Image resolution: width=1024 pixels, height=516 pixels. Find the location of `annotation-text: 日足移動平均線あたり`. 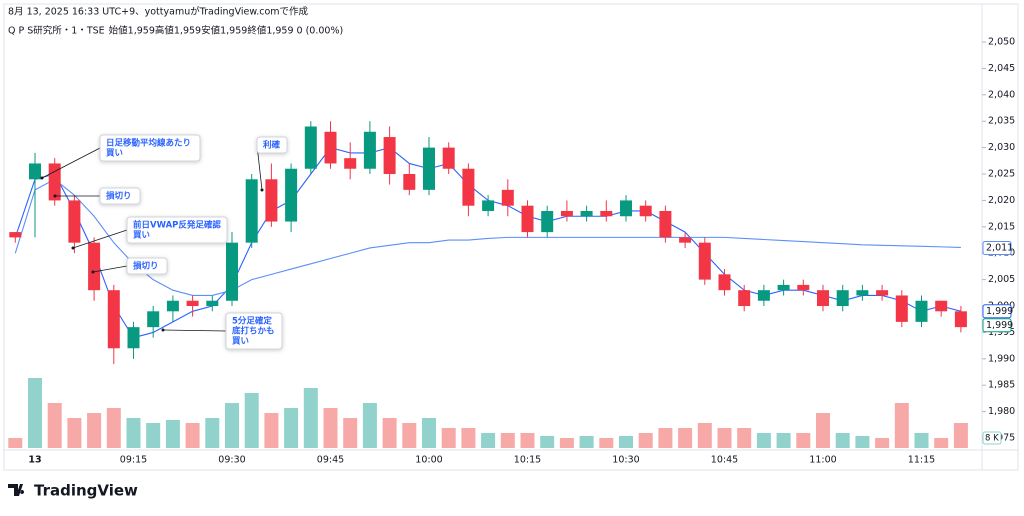

annotation-text: 日足移動平均線あたり is located at coordinates (148, 143).